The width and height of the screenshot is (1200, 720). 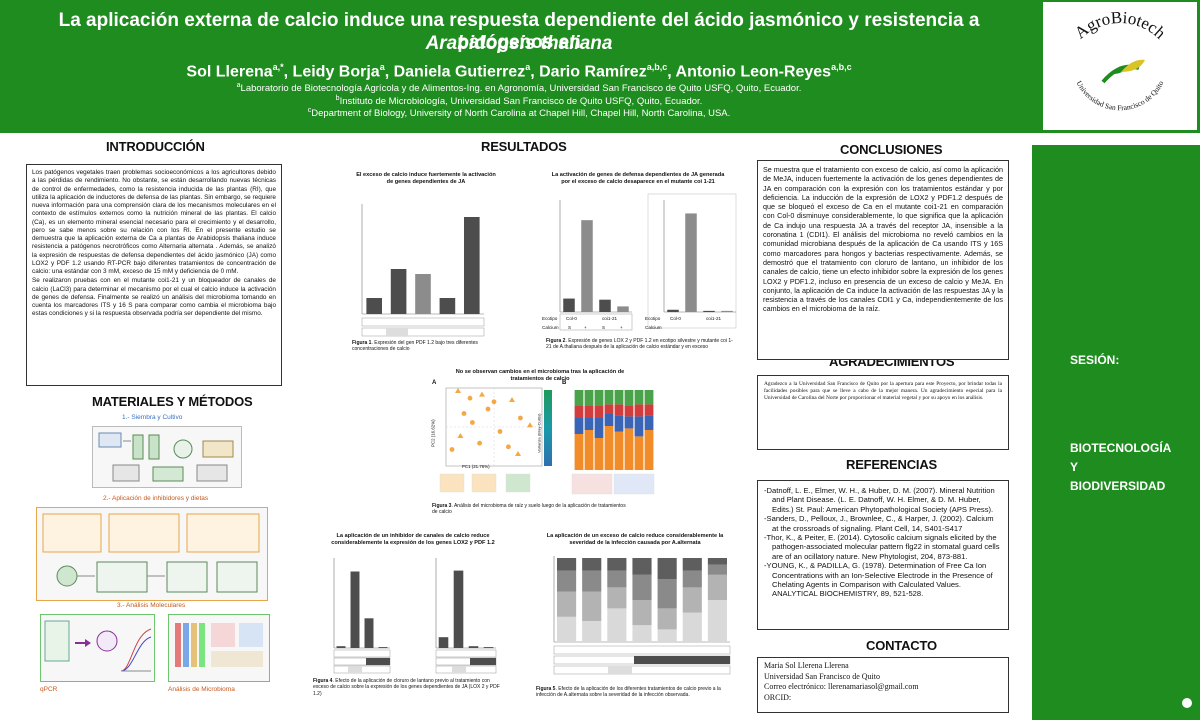 I want to click on logo-university: Universidad San Francisco de Quito, so click(x=1120, y=95).